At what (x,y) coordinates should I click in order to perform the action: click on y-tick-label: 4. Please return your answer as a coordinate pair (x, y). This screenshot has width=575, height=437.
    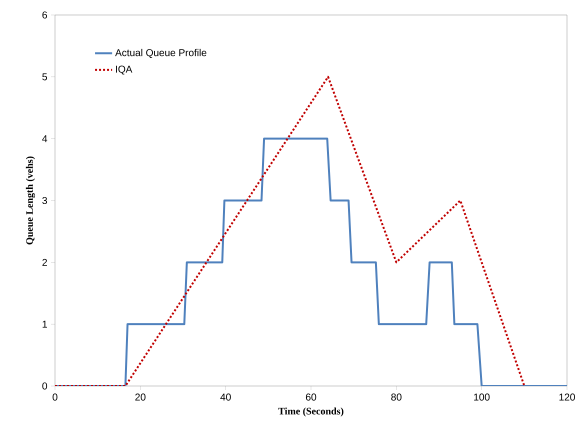
    Looking at the image, I should click on (45, 138).